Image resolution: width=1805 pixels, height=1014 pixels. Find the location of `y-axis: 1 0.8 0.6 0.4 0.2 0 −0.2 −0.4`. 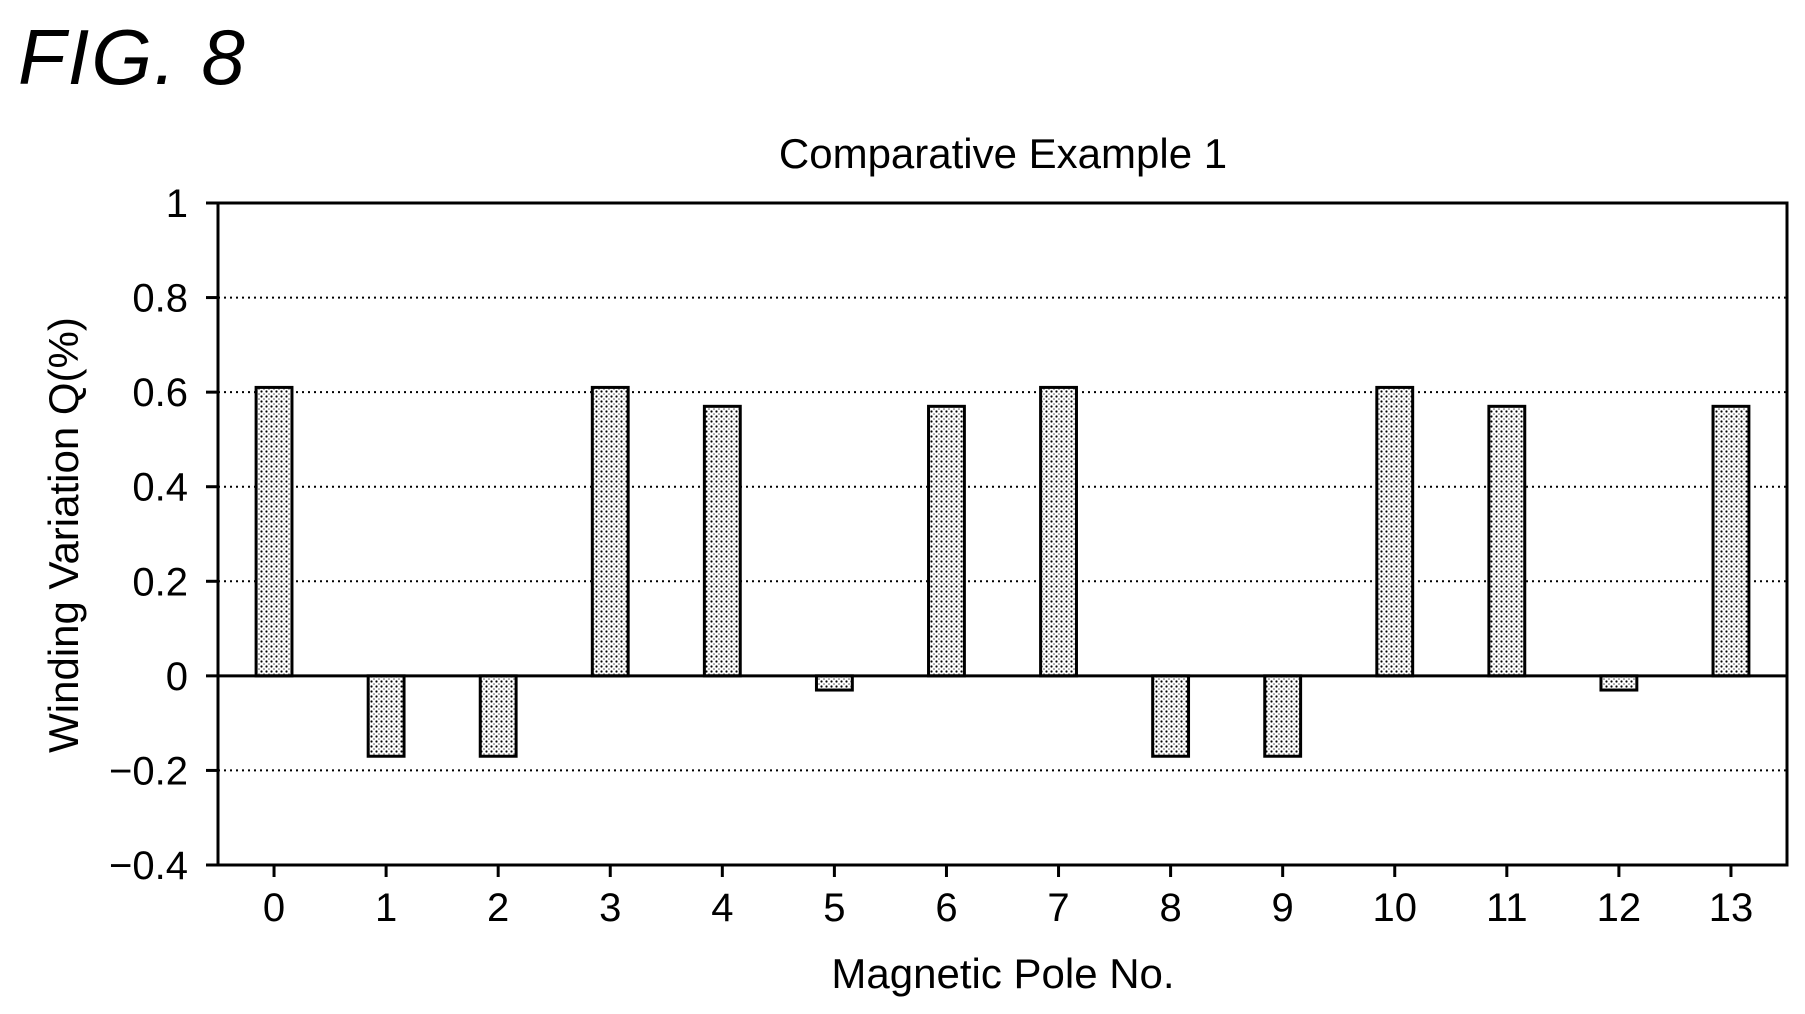

y-axis: 1 0.8 0.6 0.4 0.2 0 −0.2 −0.4 is located at coordinates (163, 535).